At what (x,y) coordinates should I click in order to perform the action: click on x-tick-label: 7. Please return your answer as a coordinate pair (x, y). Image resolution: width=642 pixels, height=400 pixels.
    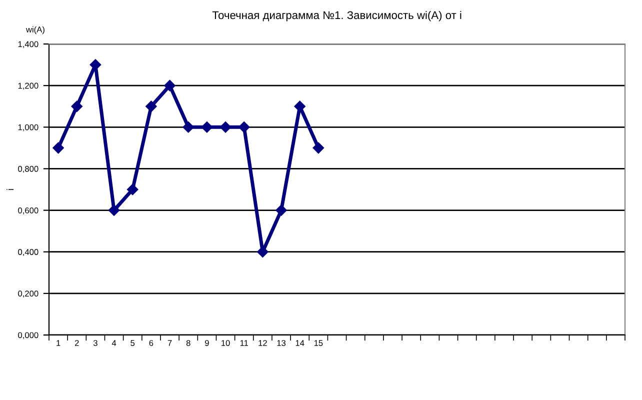
    Looking at the image, I should click on (170, 343).